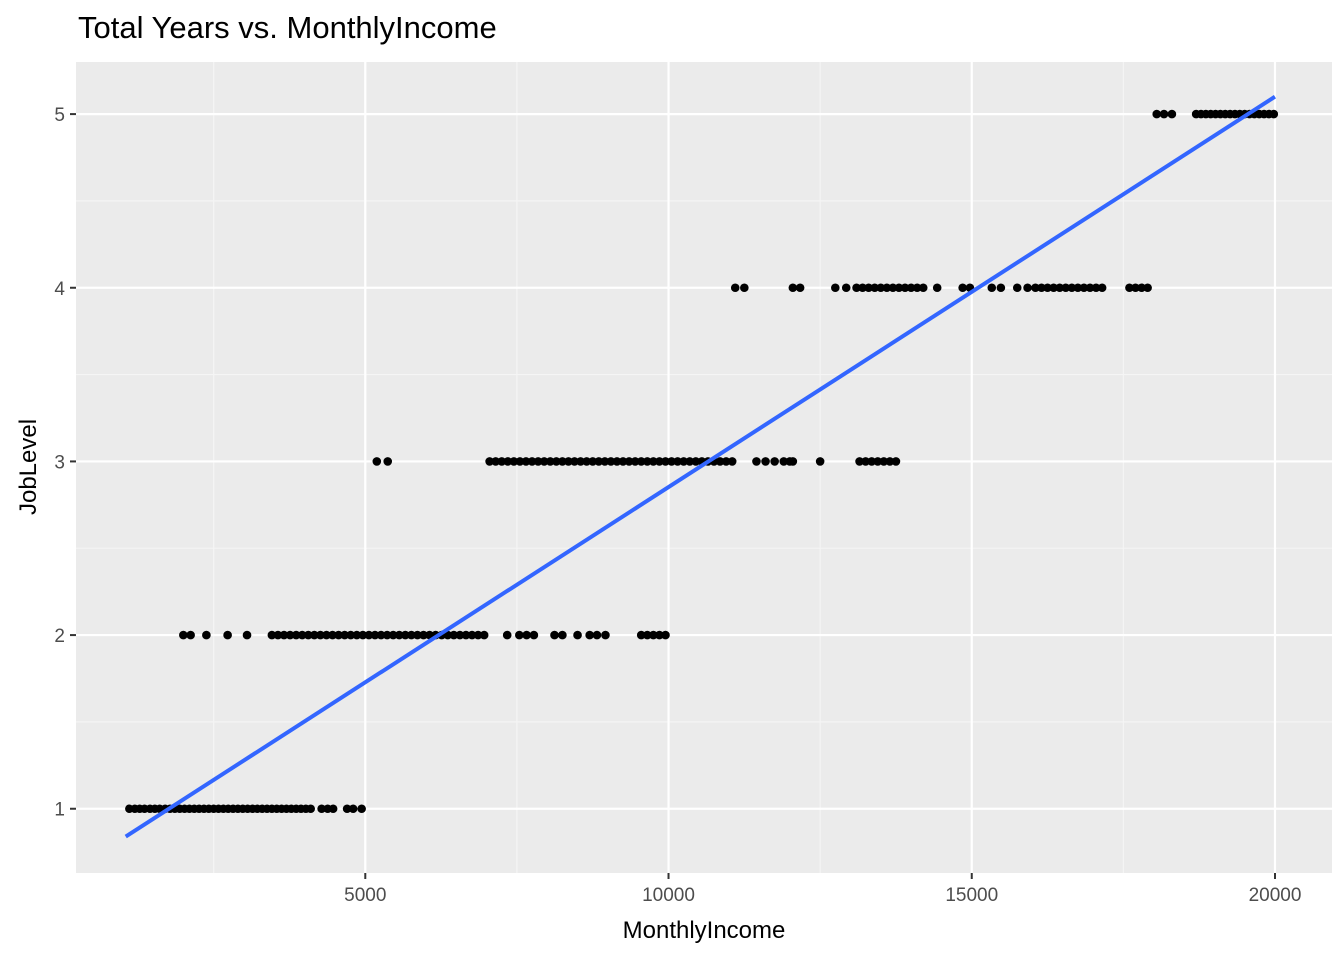 The width and height of the screenshot is (1344, 960). I want to click on y-tick-label: 3, so click(59, 462).